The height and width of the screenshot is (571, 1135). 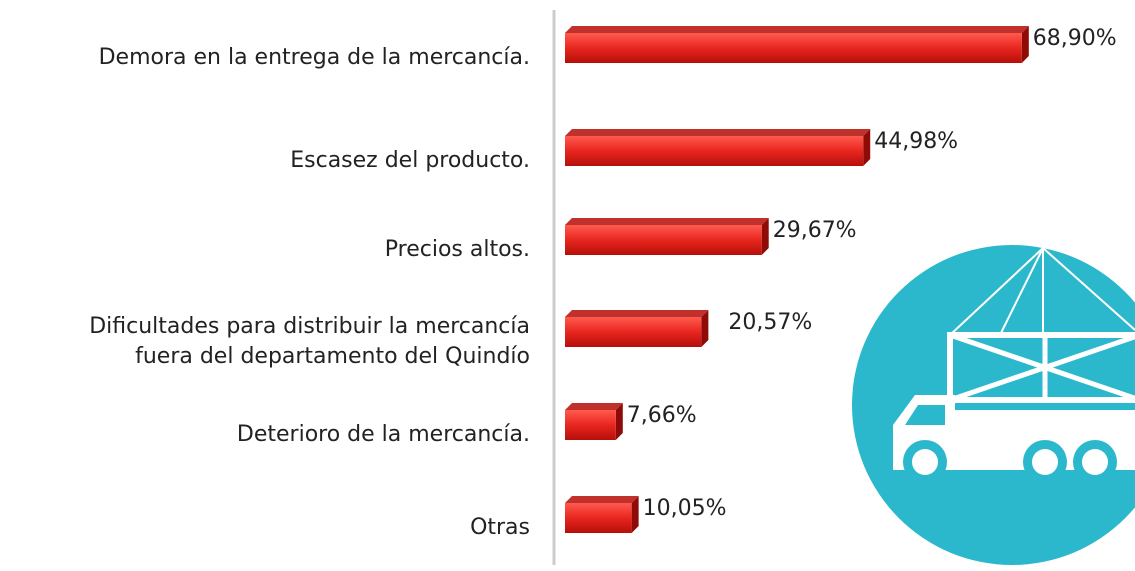 I want to click on category-label: Otras, so click(x=500, y=527).